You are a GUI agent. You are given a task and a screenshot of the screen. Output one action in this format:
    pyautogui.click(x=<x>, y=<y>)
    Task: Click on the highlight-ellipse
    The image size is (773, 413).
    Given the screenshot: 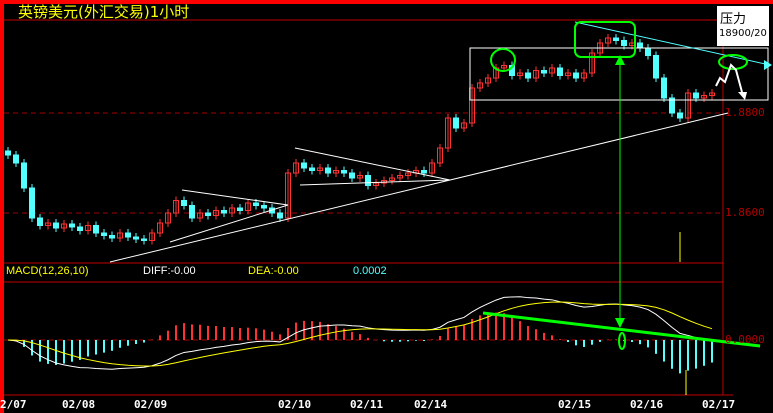 What is the action you would take?
    pyautogui.click(x=622, y=341)
    